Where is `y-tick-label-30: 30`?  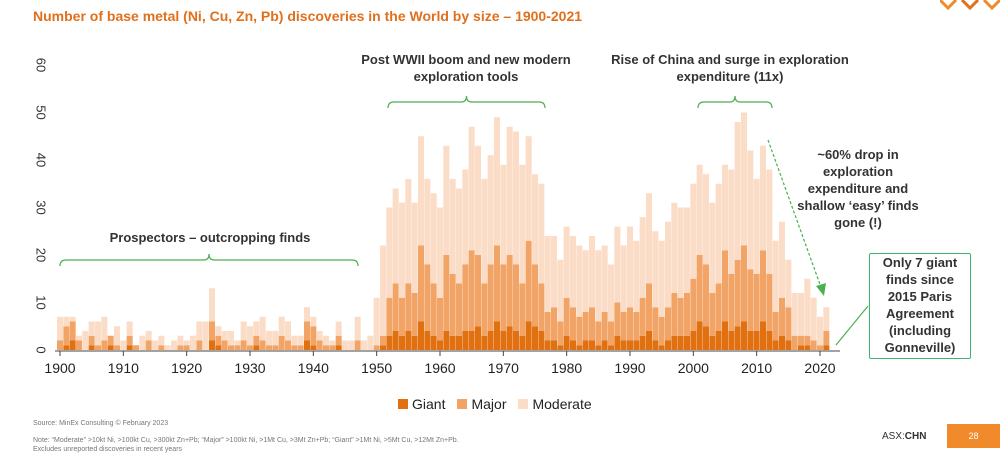
y-tick-label-30: 30 is located at coordinates (41, 207).